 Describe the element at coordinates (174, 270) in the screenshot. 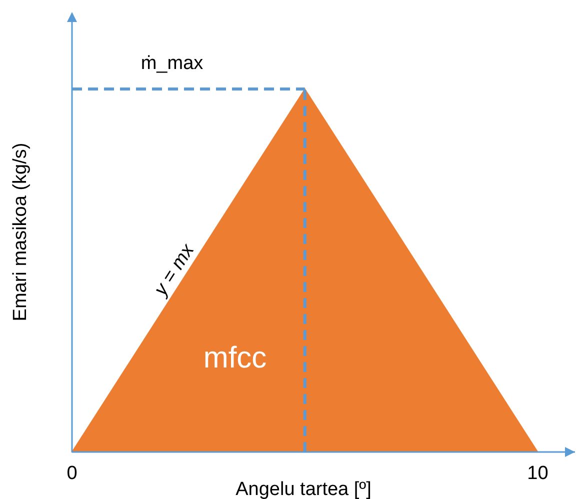

I see `annotation: y = mx` at that location.